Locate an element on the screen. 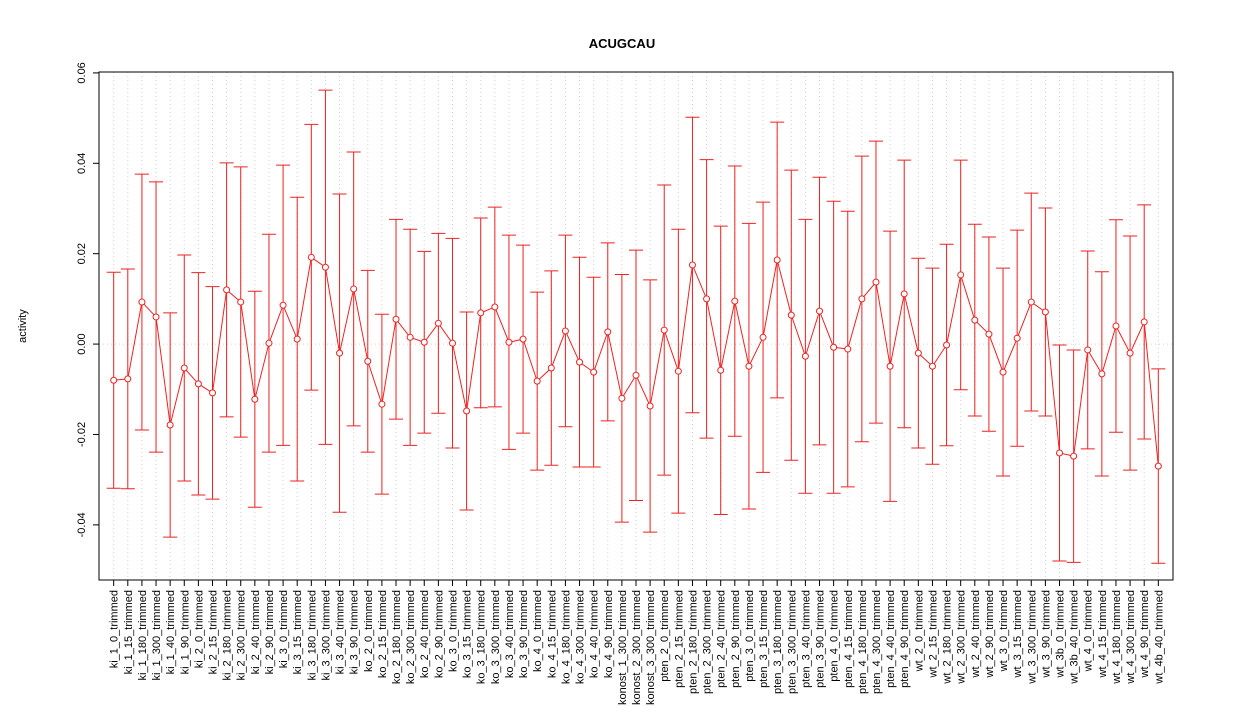 The height and width of the screenshot is (720, 1245). x-tick-label: pten_4_40_trimmed is located at coordinates (891, 639).